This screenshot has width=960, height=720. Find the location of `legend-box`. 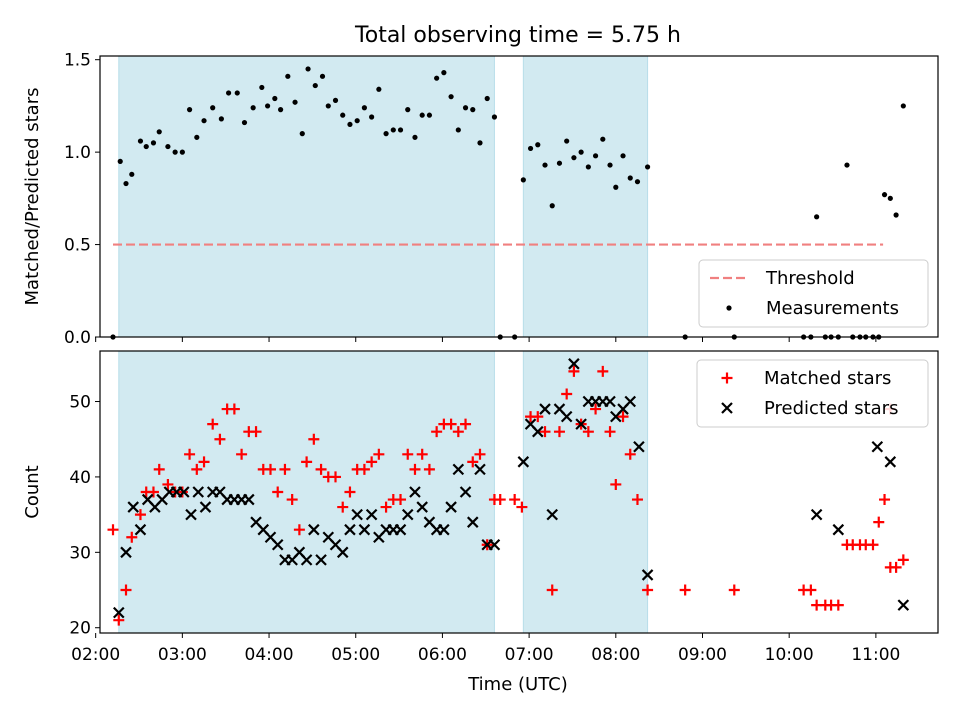

legend-box is located at coordinates (813, 293).